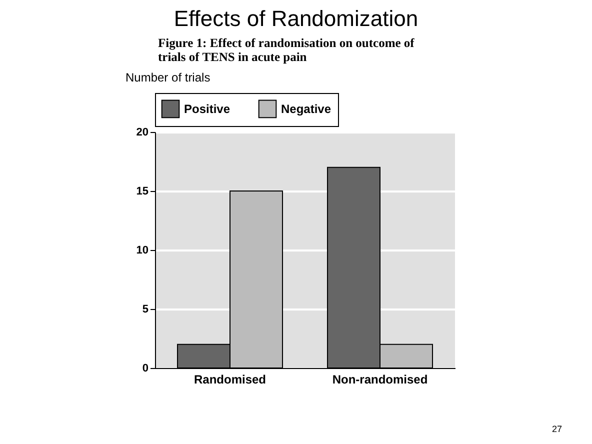  I want to click on legend-label: Negative, so click(306, 109).